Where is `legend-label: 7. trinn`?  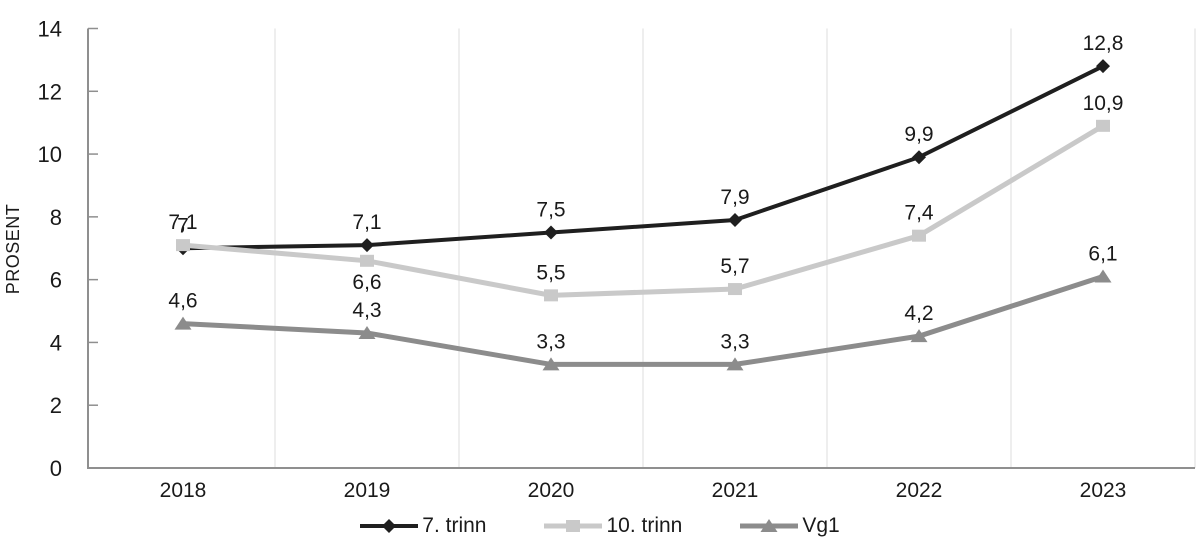 legend-label: 7. trinn is located at coordinates (454, 525).